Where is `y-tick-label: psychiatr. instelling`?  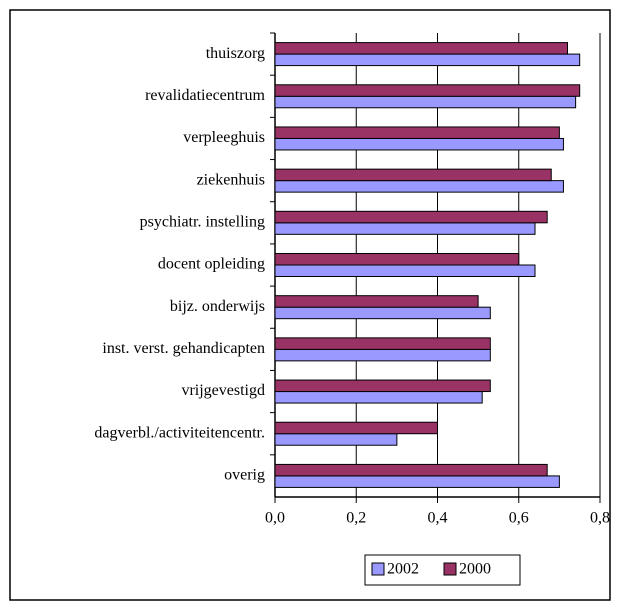 y-tick-label: psychiatr. instelling is located at coordinates (202, 221).